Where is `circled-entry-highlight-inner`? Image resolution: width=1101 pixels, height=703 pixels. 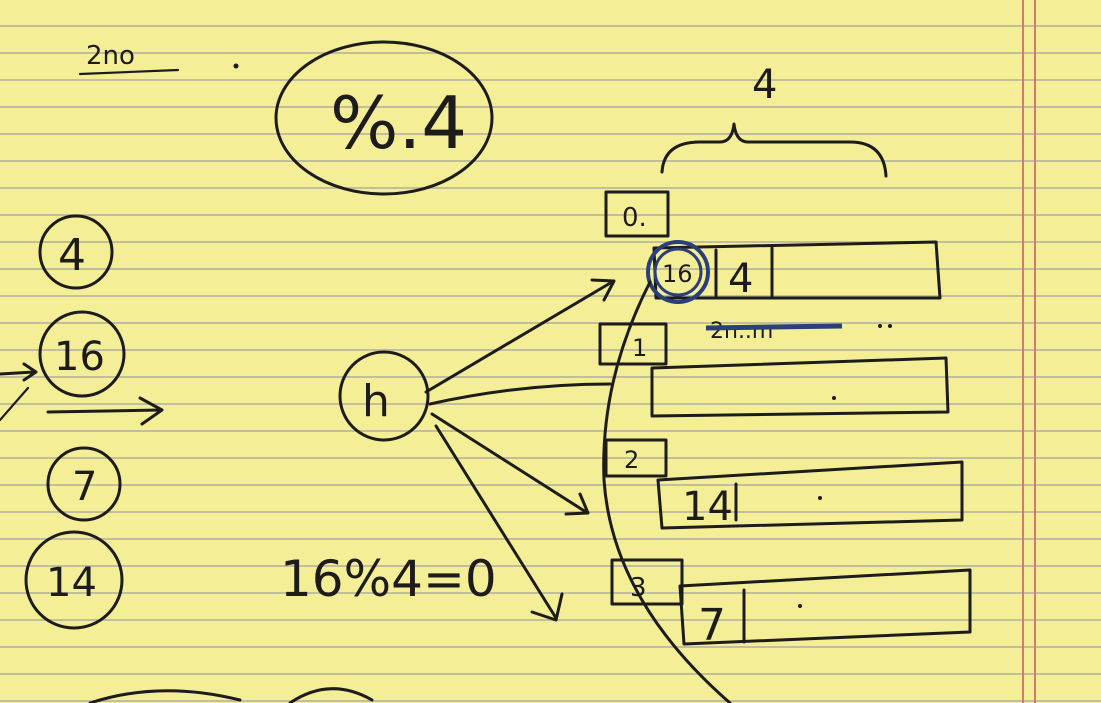
circled-entry-highlight-inner is located at coordinates (678, 272).